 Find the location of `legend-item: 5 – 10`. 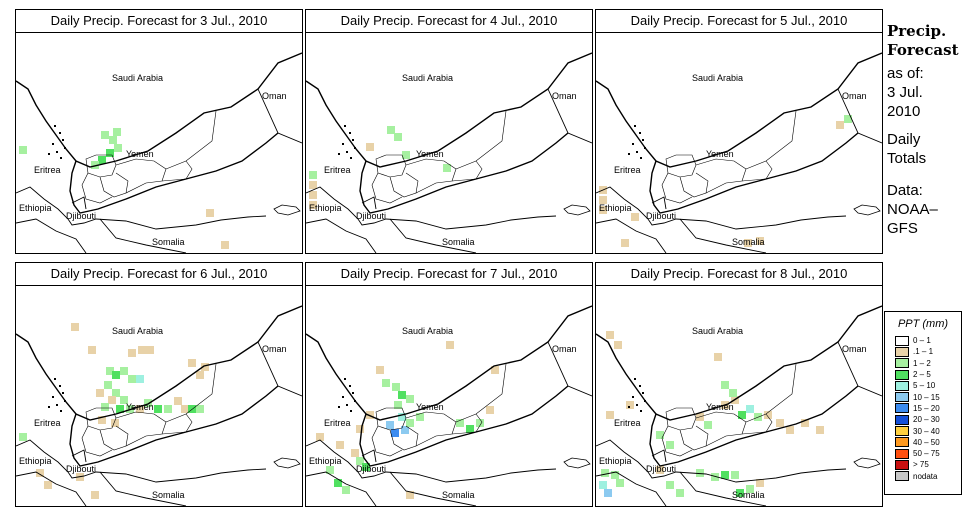

legend-item: 5 – 10 is located at coordinates (928, 385).